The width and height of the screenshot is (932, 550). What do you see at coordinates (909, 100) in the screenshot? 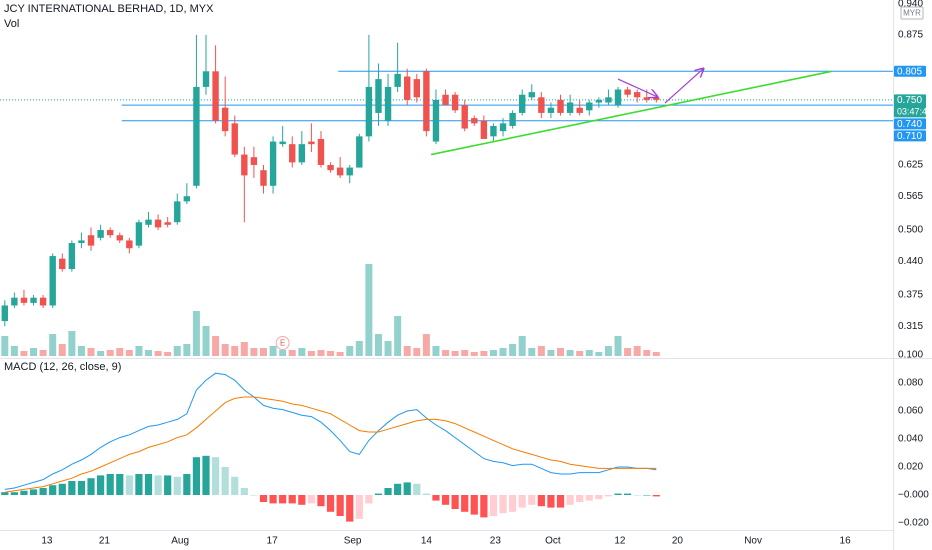
I see `price-label: 0.750` at bounding box center [909, 100].